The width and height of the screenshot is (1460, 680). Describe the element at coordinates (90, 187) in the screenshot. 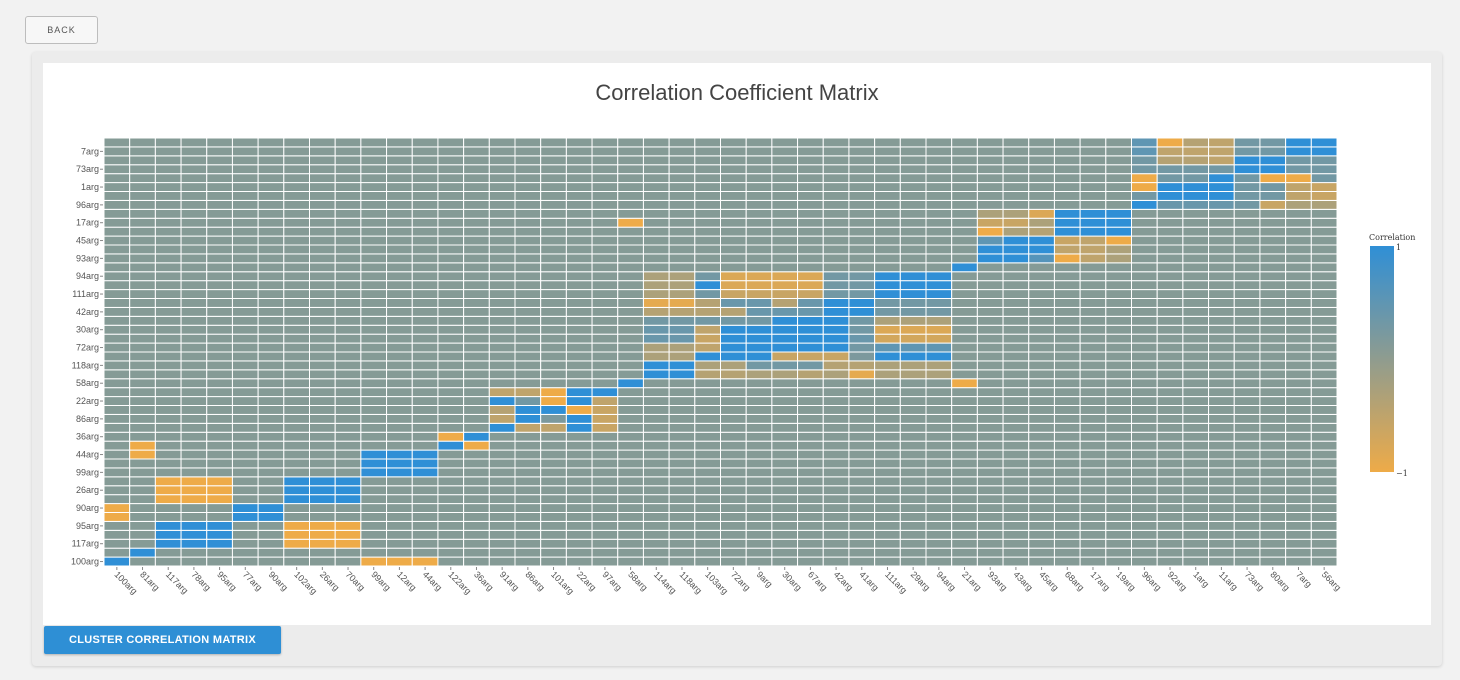

I see `y-tick-label: 1arg` at that location.